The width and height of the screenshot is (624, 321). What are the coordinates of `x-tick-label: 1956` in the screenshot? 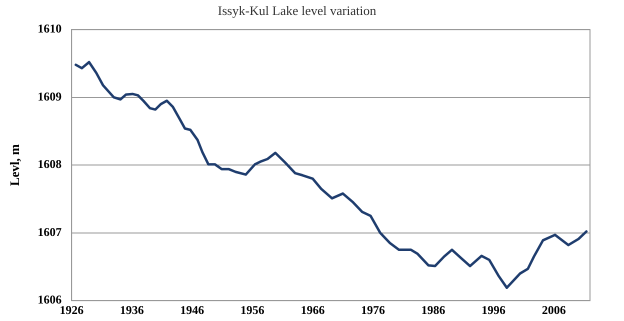 It's located at (252, 309).